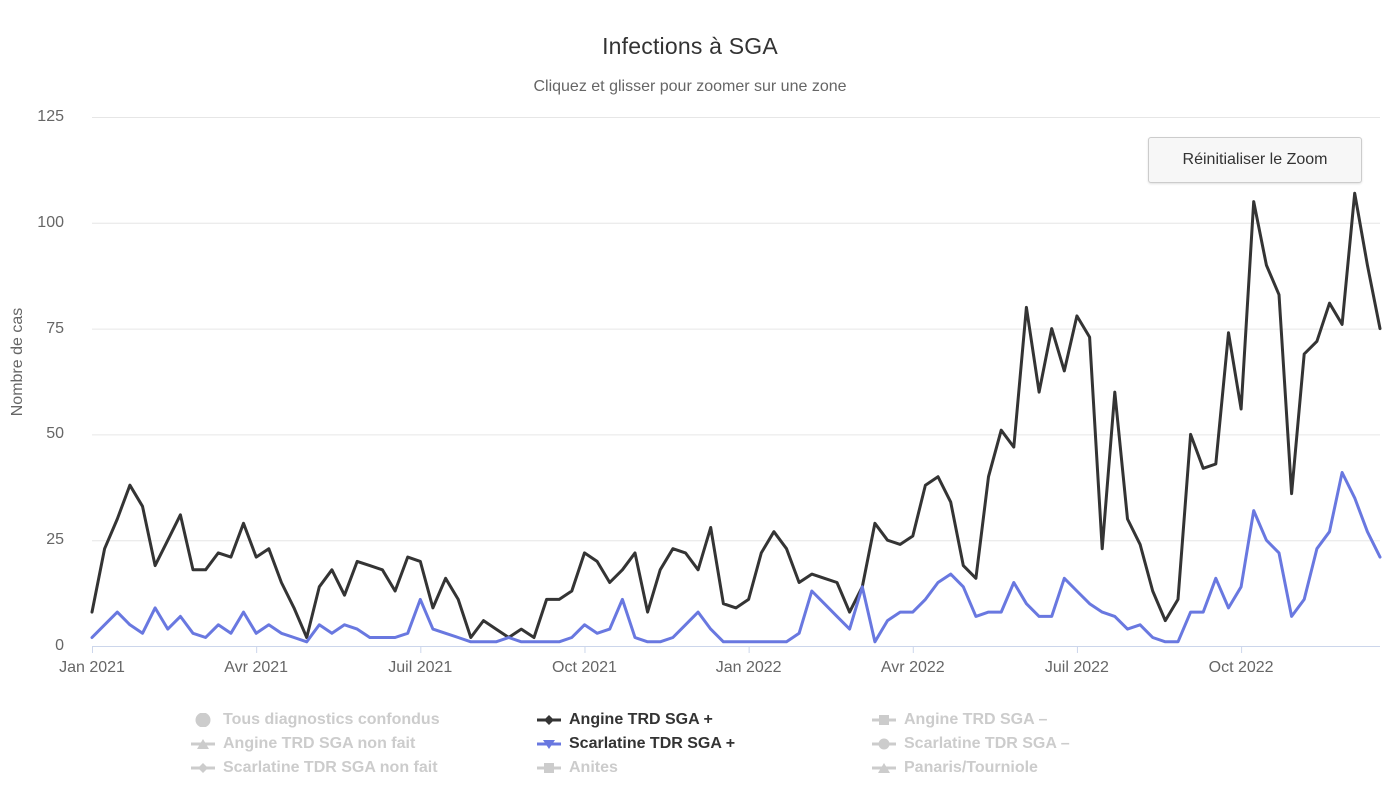  I want to click on y-tick-label-50: 50, so click(55, 434).